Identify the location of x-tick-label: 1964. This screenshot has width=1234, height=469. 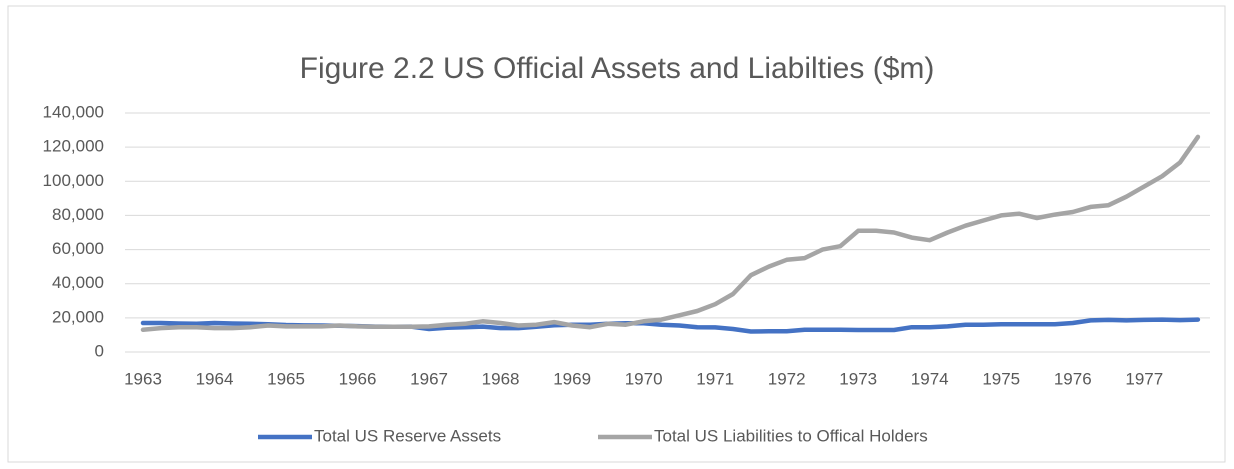
(215, 378).